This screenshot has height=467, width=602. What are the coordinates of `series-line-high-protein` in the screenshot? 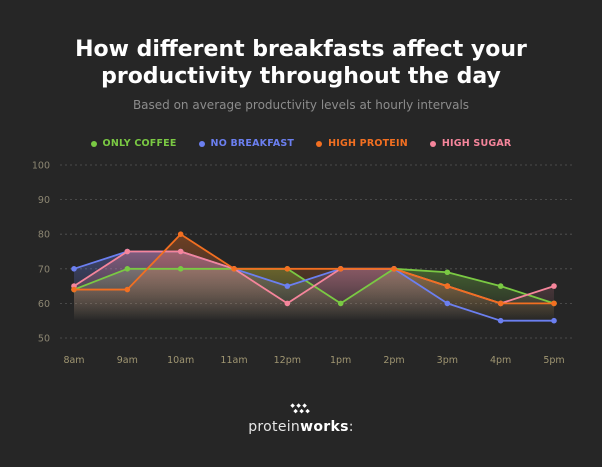 It's located at (314, 269).